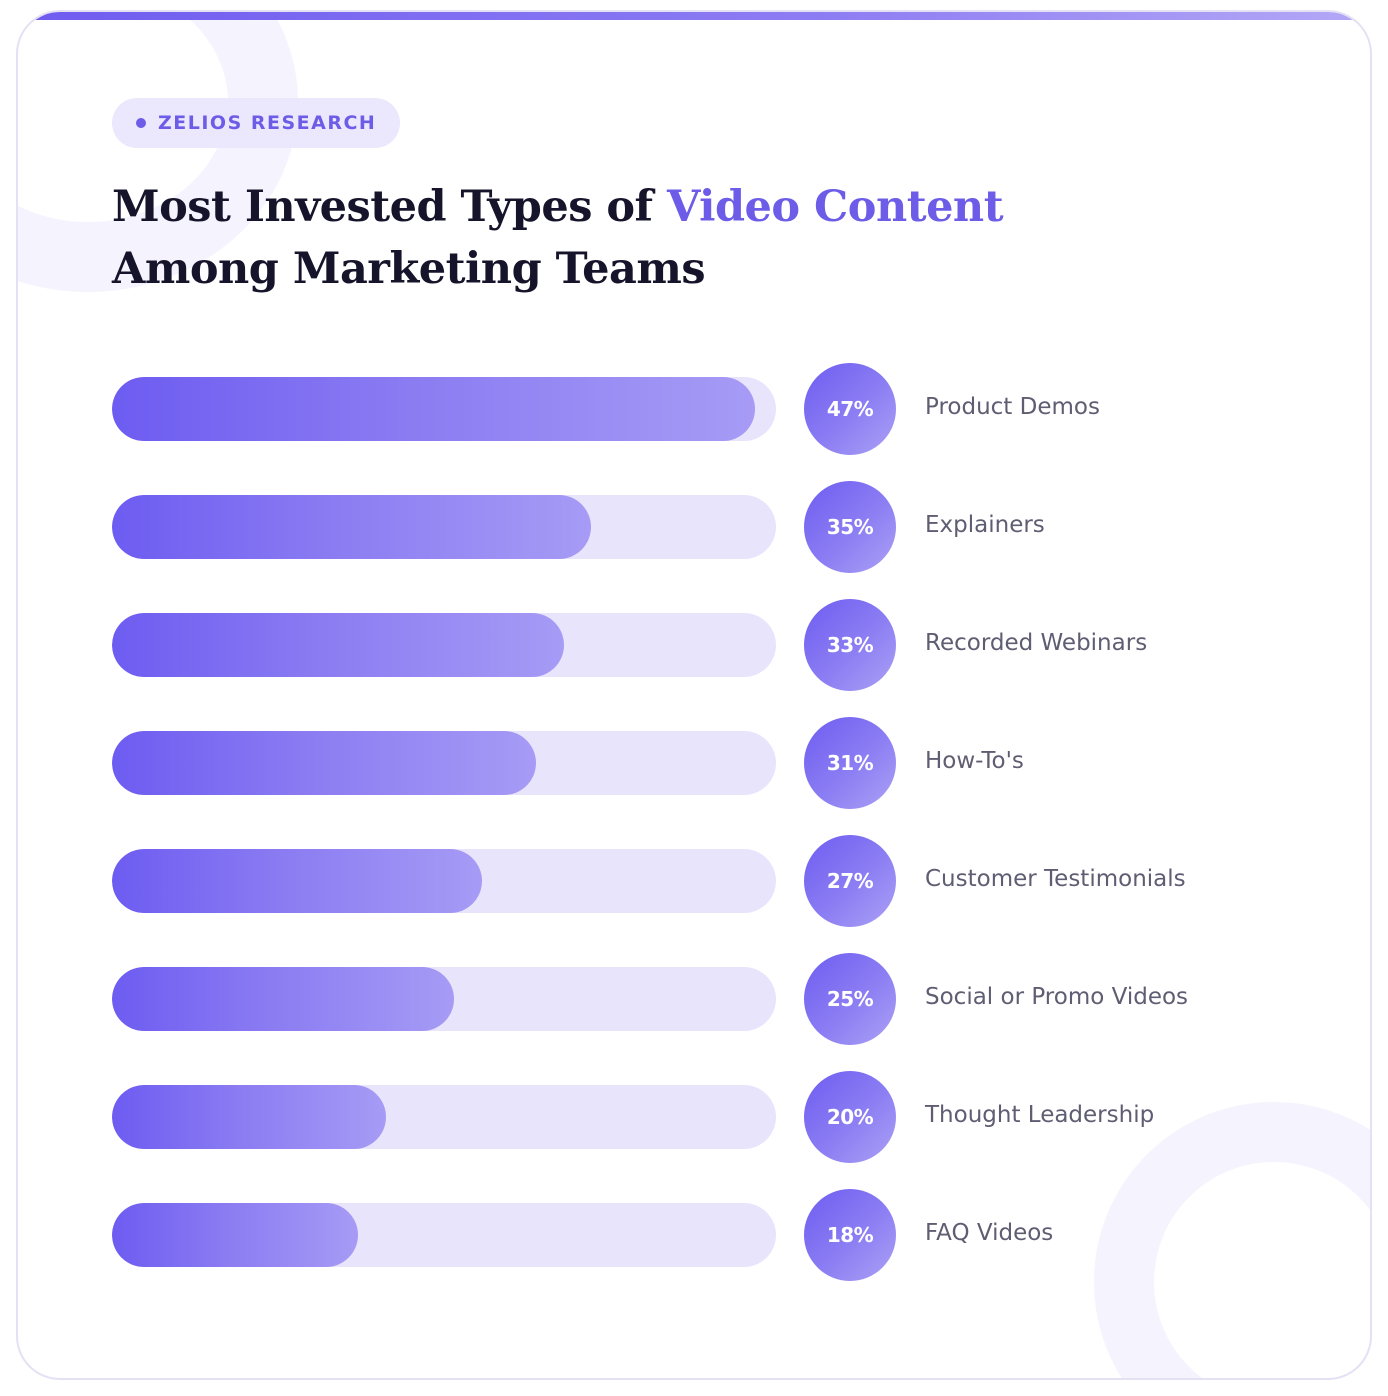 Image resolution: width=1388 pixels, height=1396 pixels. I want to click on category-label: Customer Testimonials, so click(1055, 879).